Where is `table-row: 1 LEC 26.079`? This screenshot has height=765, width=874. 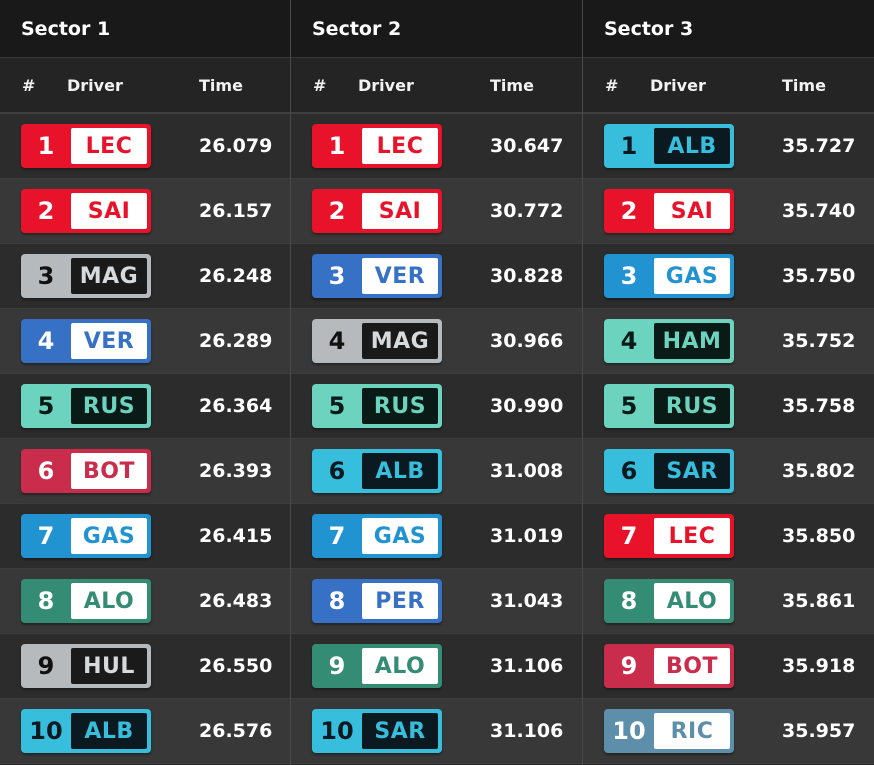
table-row: 1 LEC 26.079 is located at coordinates (145, 146).